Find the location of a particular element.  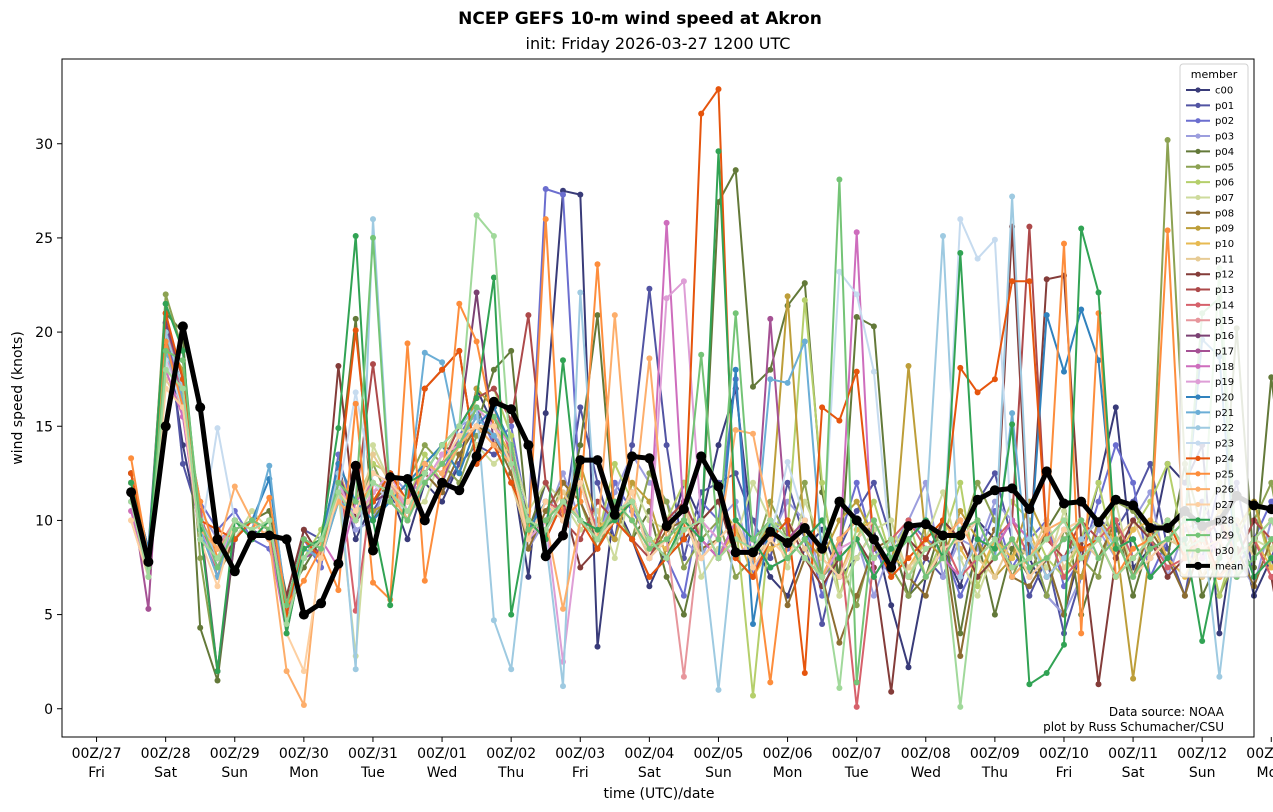

data-point-p21 is located at coordinates (493, 435).